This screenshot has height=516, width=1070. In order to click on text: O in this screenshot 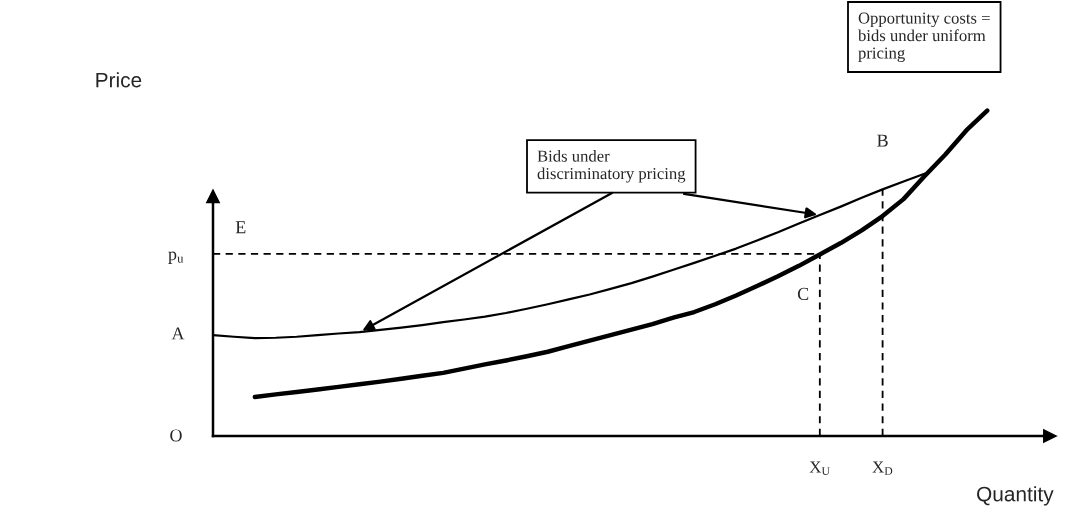, I will do `click(176, 435)`.